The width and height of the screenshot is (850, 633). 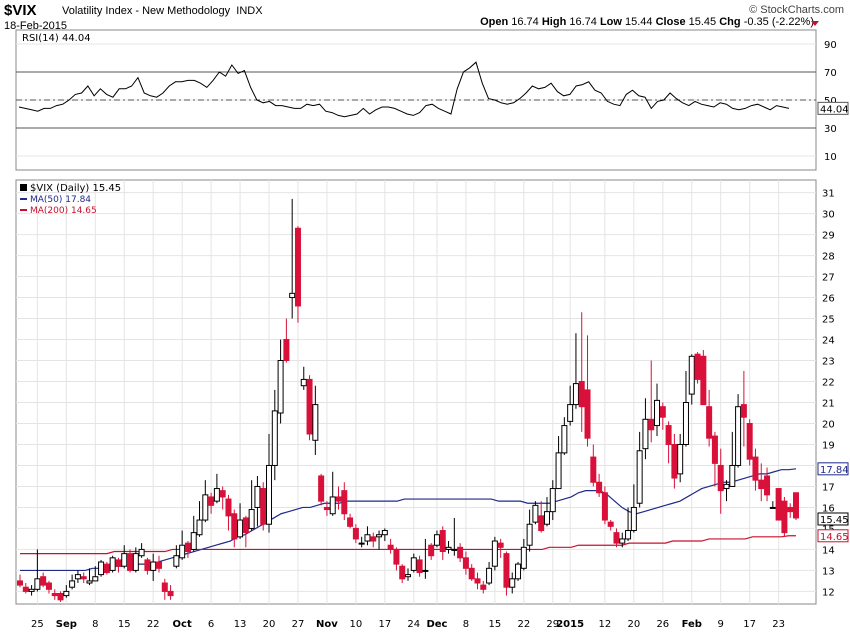 I want to click on x-tick-label: 2015, so click(x=570, y=624).